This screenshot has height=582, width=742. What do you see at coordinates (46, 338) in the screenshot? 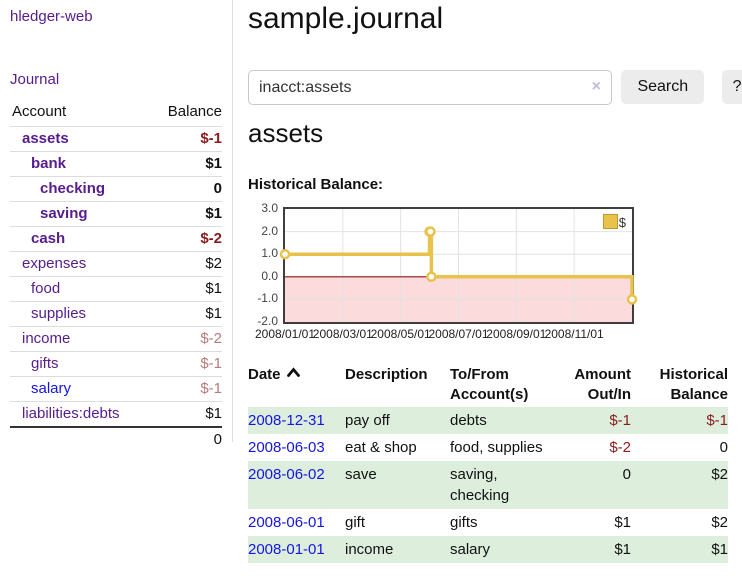
I see `sidebar-account-income: income` at bounding box center [46, 338].